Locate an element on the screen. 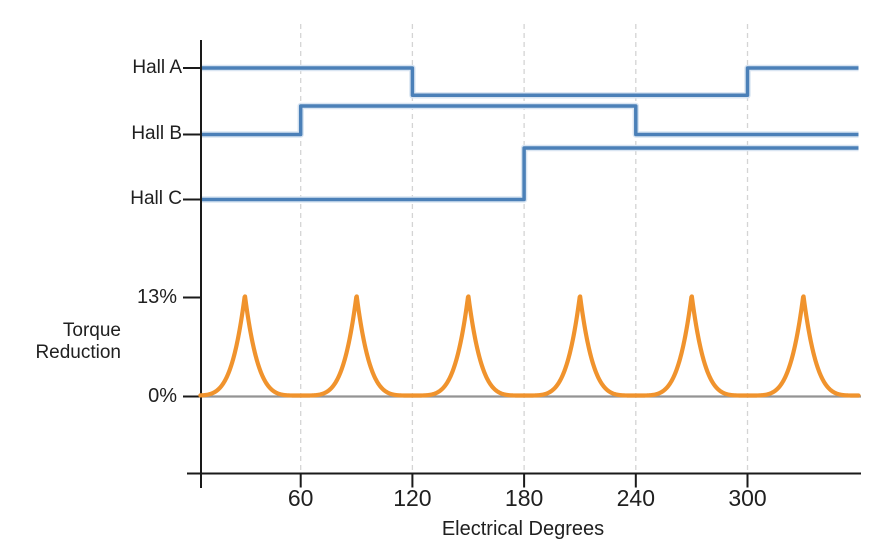 This screenshot has height=560, width=887. ytick-0pct-label: 0% is located at coordinates (162, 396).